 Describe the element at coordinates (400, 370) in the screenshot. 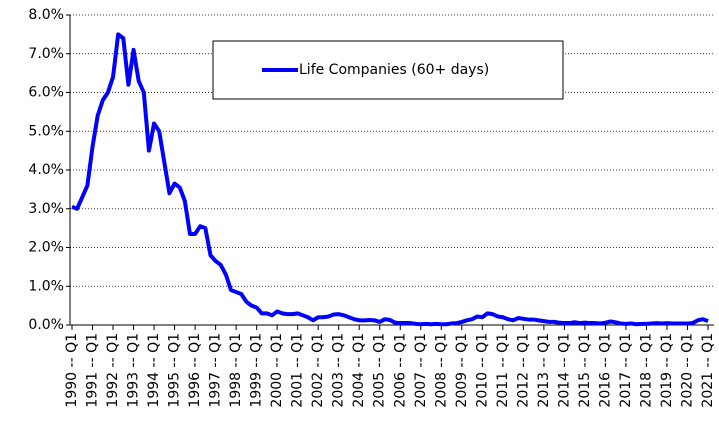

I see `x-tick-label: 2006 -- Q1` at that location.